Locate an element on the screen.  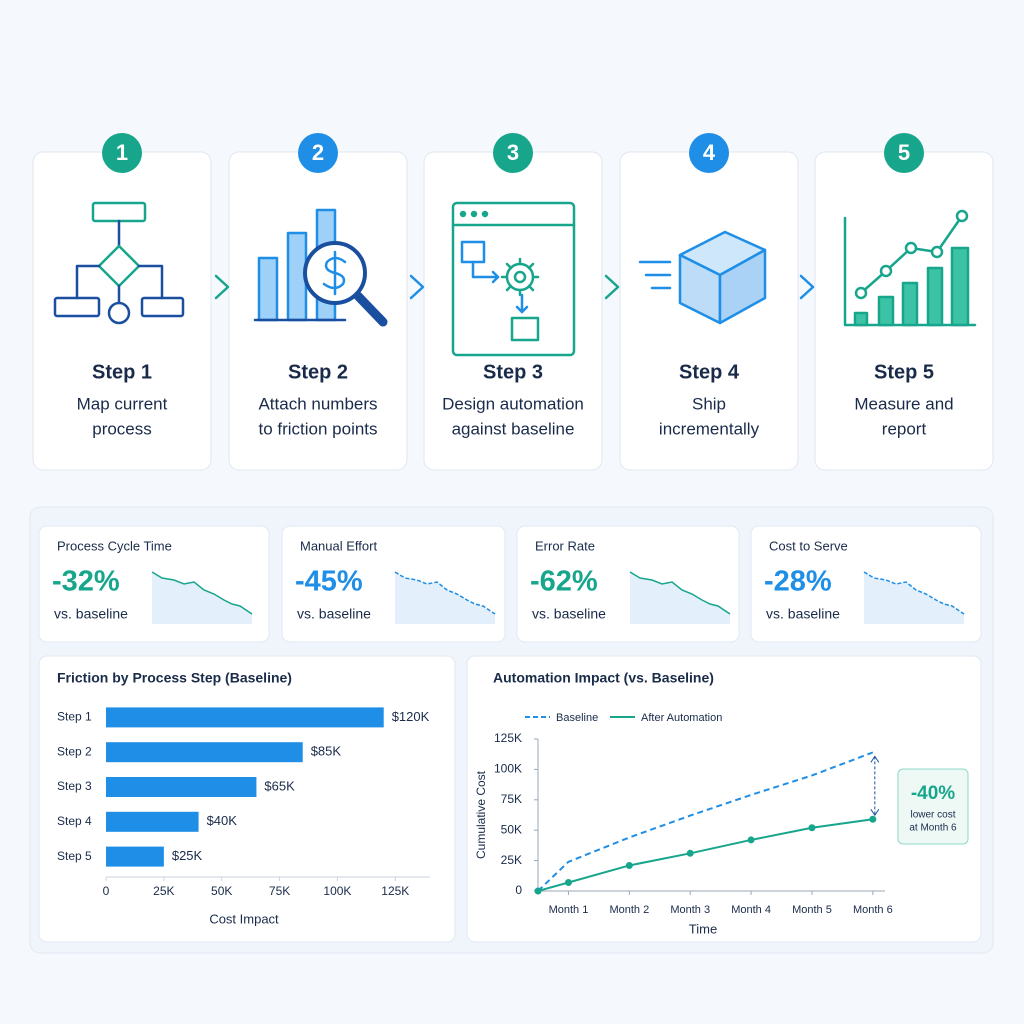
bar-card is located at coordinates (247, 799).